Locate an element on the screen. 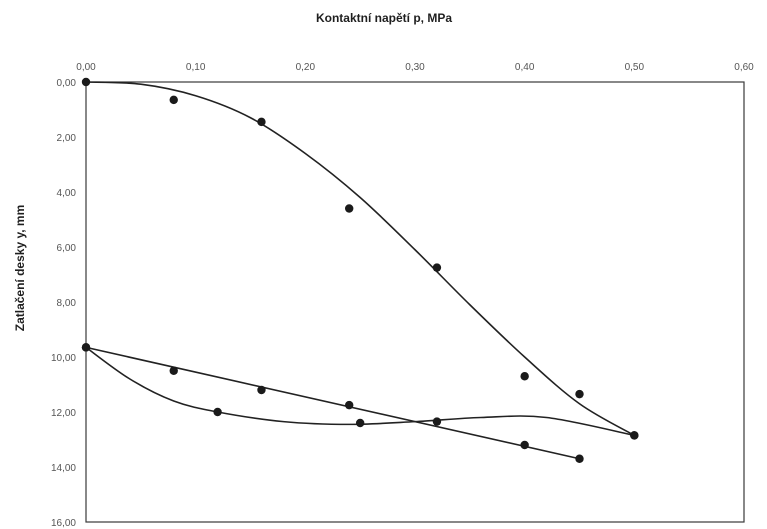 The image size is (767, 529). y-tick-label: 2,00 is located at coordinates (67, 138).